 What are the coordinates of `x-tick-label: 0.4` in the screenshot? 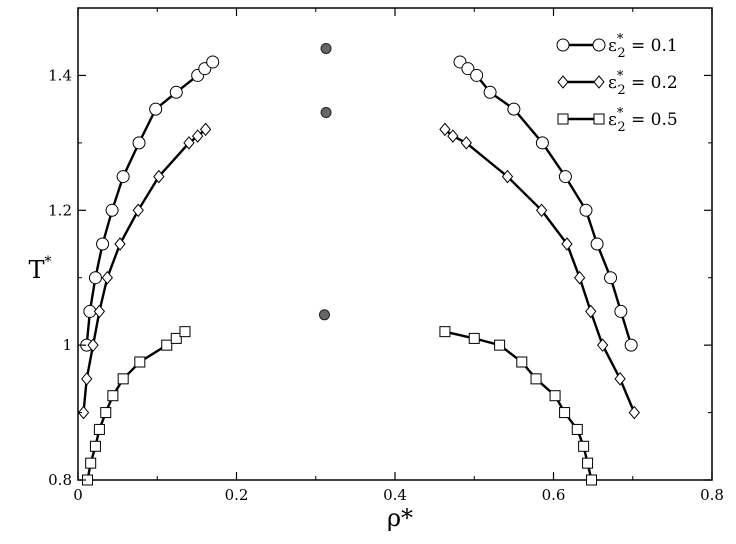 It's located at (395, 495).